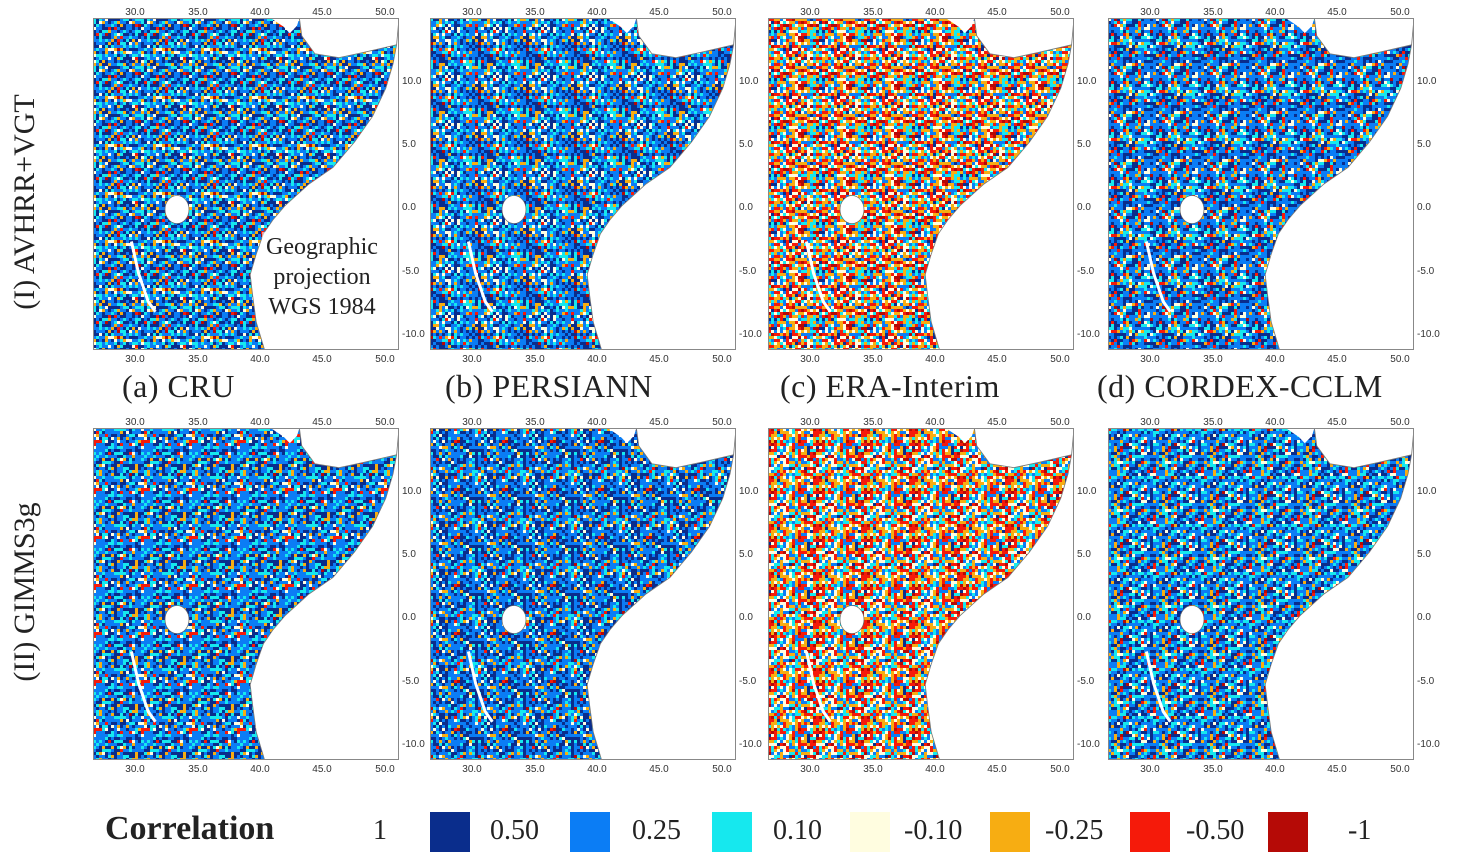 The image size is (1458, 852). I want to click on caption-cordex-cclm: (d) CORDEX-CCLM, so click(1240, 386).